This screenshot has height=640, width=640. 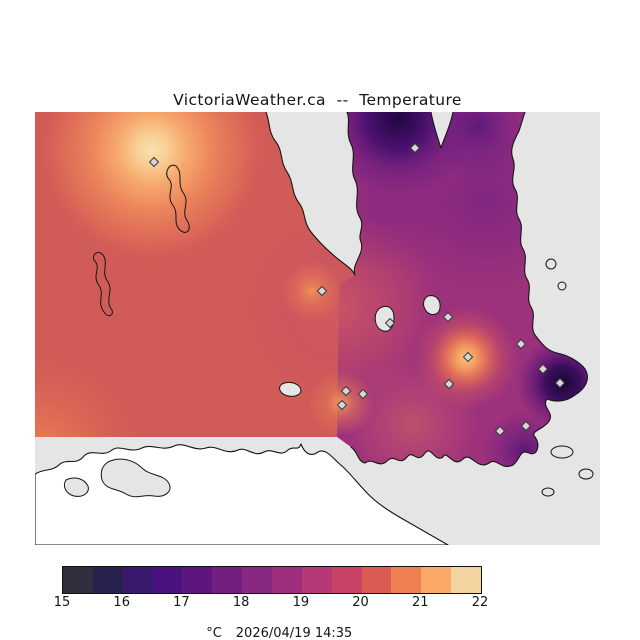 What do you see at coordinates (360, 602) in the screenshot?
I see `colorbar-tick-label: 20` at bounding box center [360, 602].